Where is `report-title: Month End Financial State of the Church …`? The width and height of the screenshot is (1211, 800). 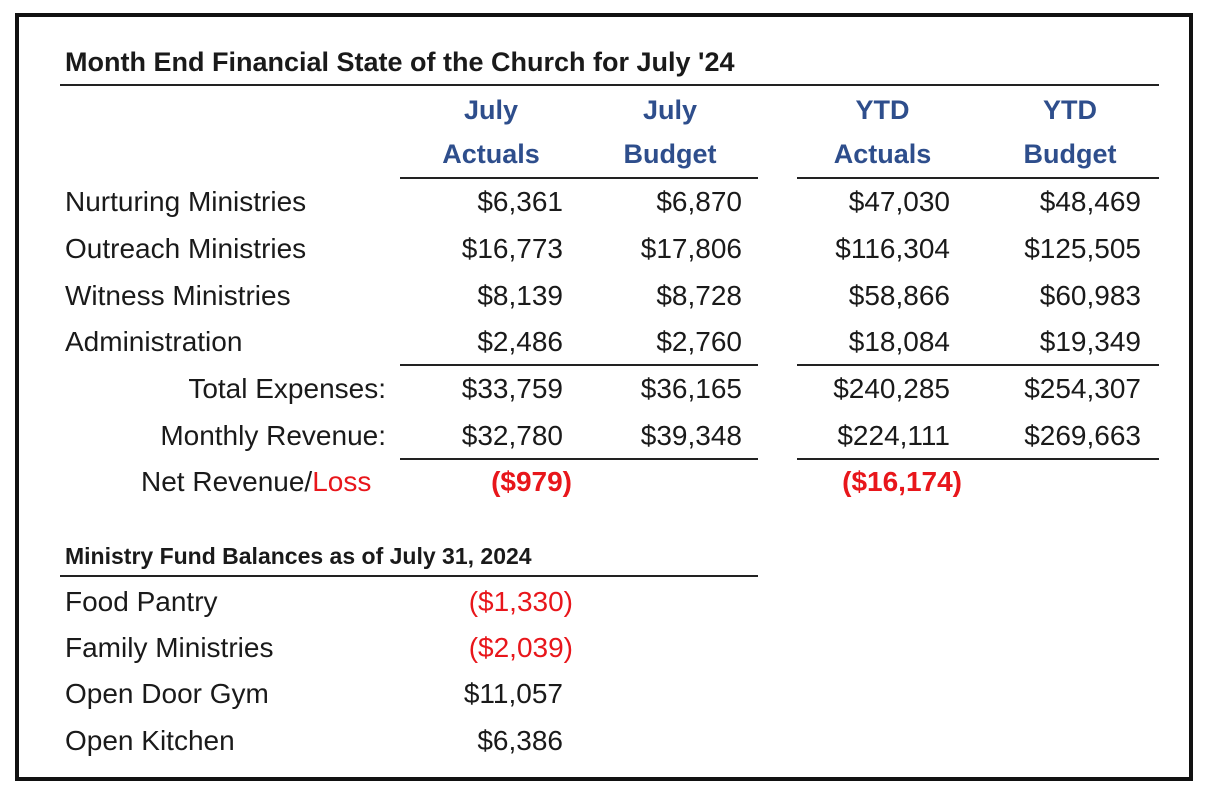
report-title: Month End Financial State of the Church … is located at coordinates (400, 62).